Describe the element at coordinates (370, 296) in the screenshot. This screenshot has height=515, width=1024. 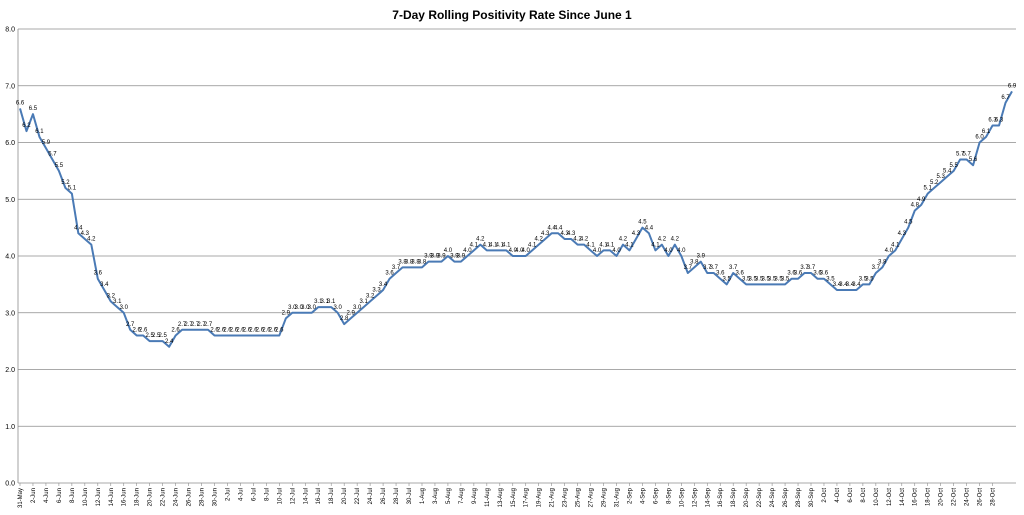
I see `data-label: 3.2` at that location.